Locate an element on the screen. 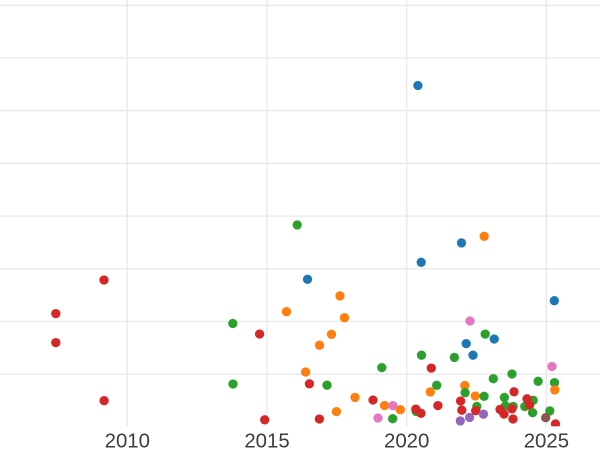  svg-text: 2025 is located at coordinates (546, 440).